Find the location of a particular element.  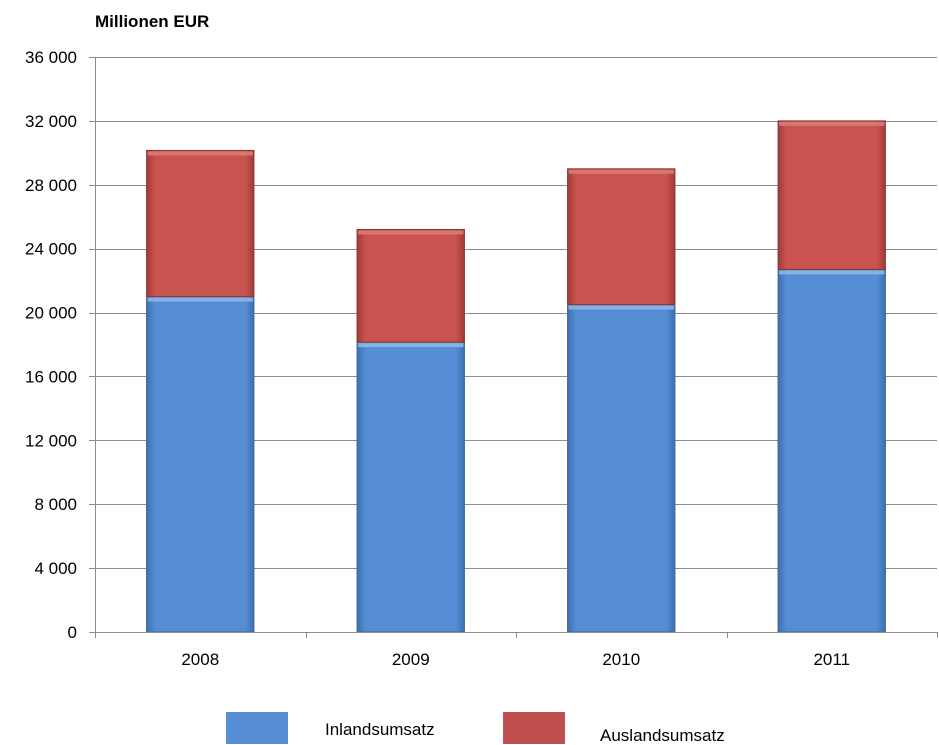

y-tick-label: 16 000 is located at coordinates (51, 376).